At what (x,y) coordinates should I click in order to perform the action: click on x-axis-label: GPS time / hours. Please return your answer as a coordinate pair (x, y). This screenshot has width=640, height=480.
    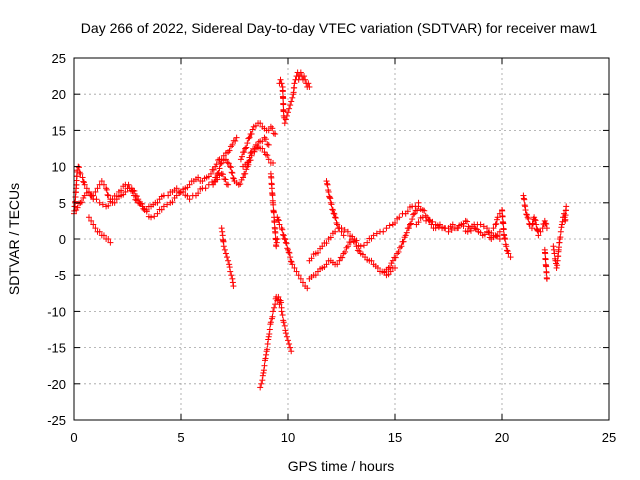
    Looking at the image, I should click on (341, 466).